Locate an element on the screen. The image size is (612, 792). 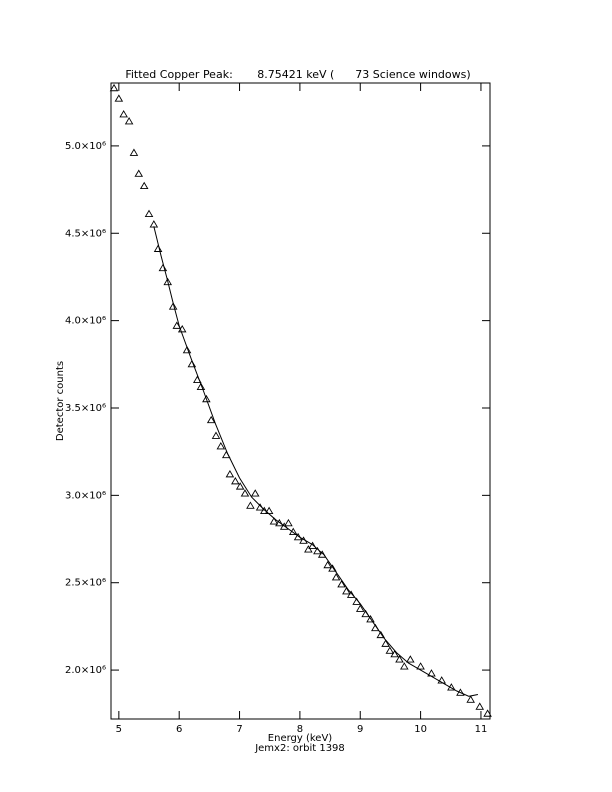
y-tick-label: 3.0×10⁶ is located at coordinates (85, 495).